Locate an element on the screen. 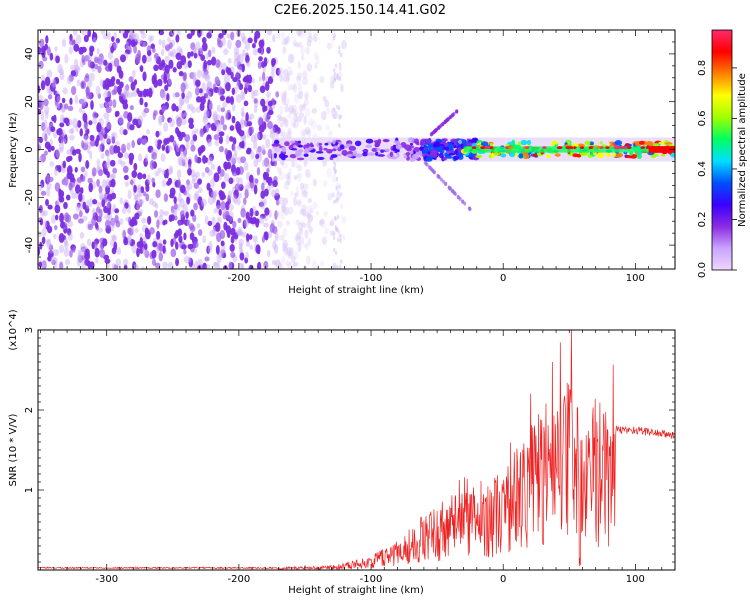  streak-dot is located at coordinates (441, 179).